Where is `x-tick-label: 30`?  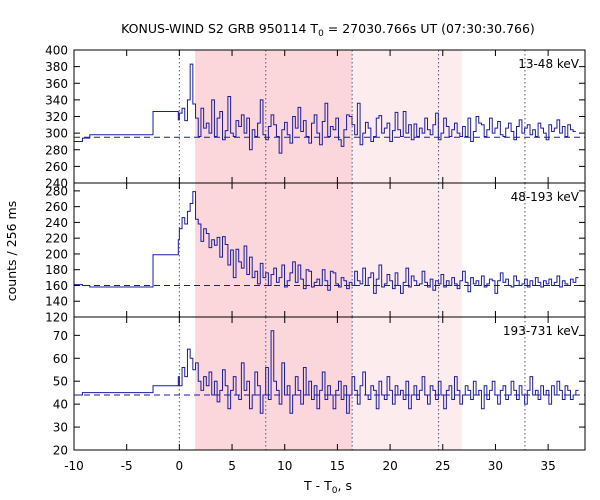 x-tick-label: 30 is located at coordinates (495, 466).